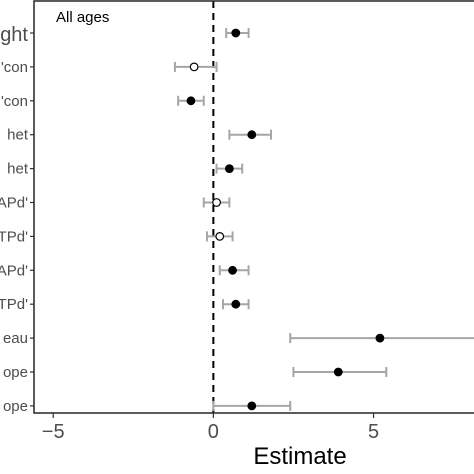  Describe the element at coordinates (14, 35) in the screenshot. I see `y-tick-label: ght` at that location.